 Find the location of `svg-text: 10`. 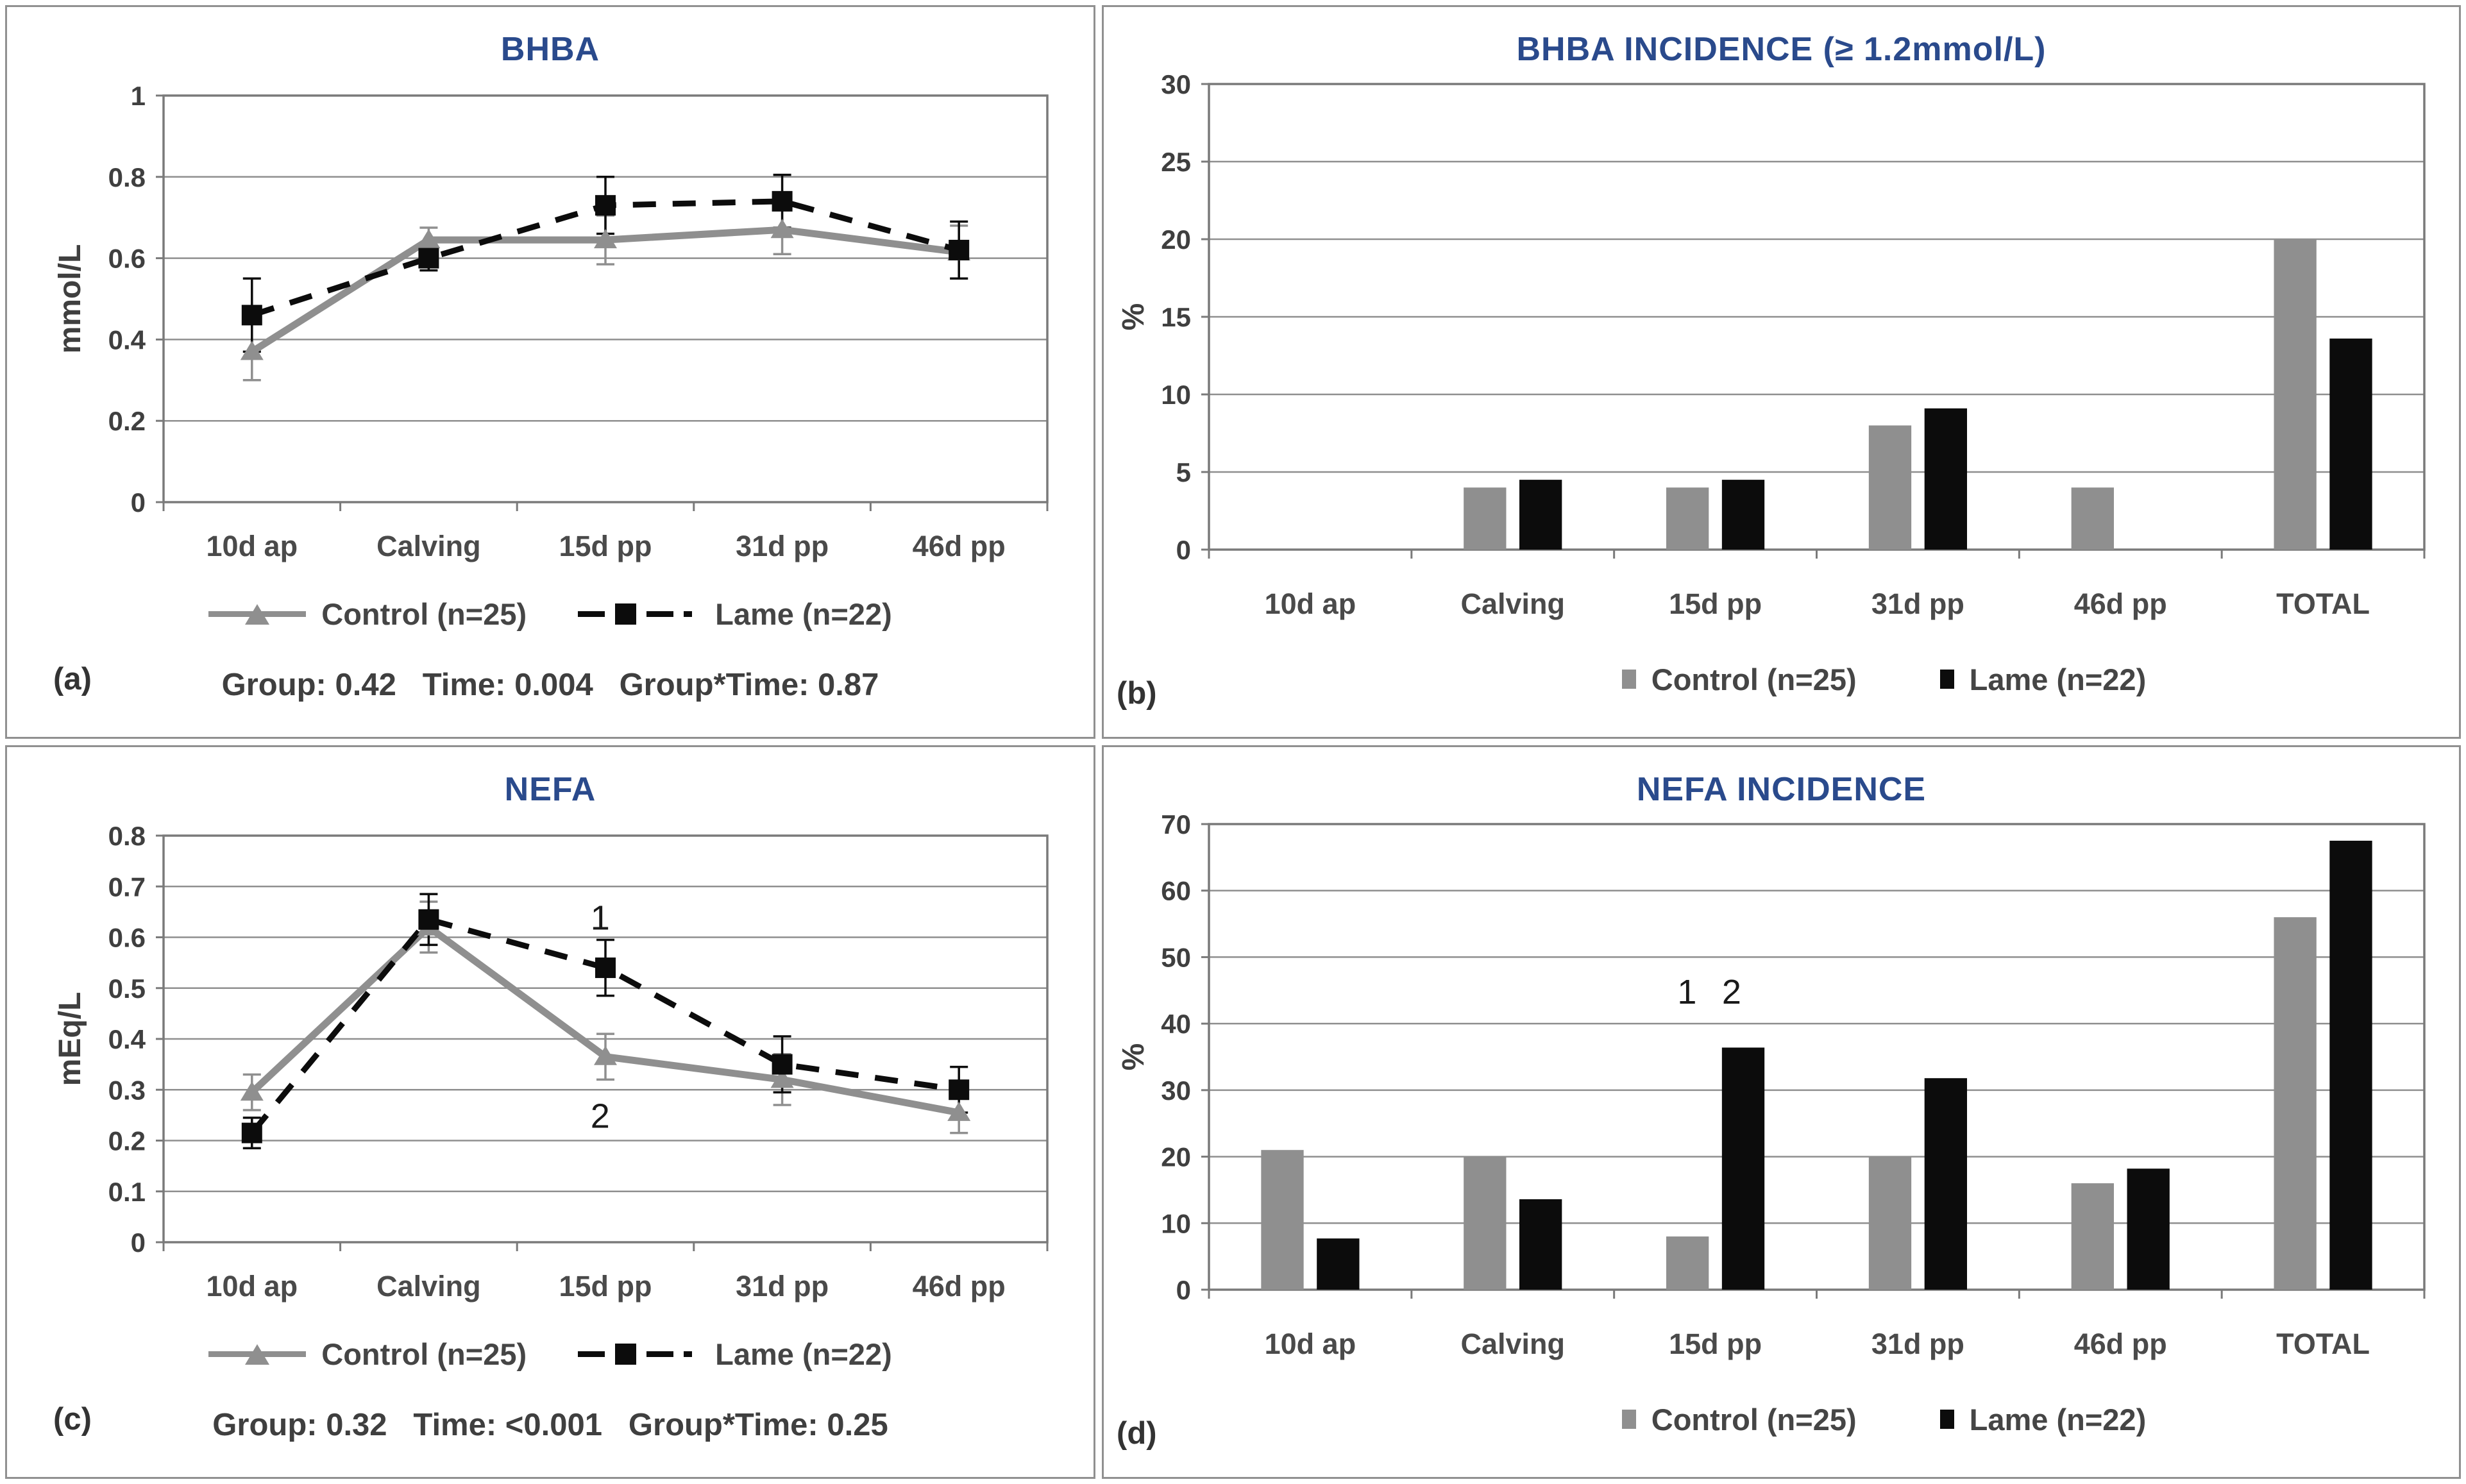

svg-text: 10 is located at coordinates (1176, 395).